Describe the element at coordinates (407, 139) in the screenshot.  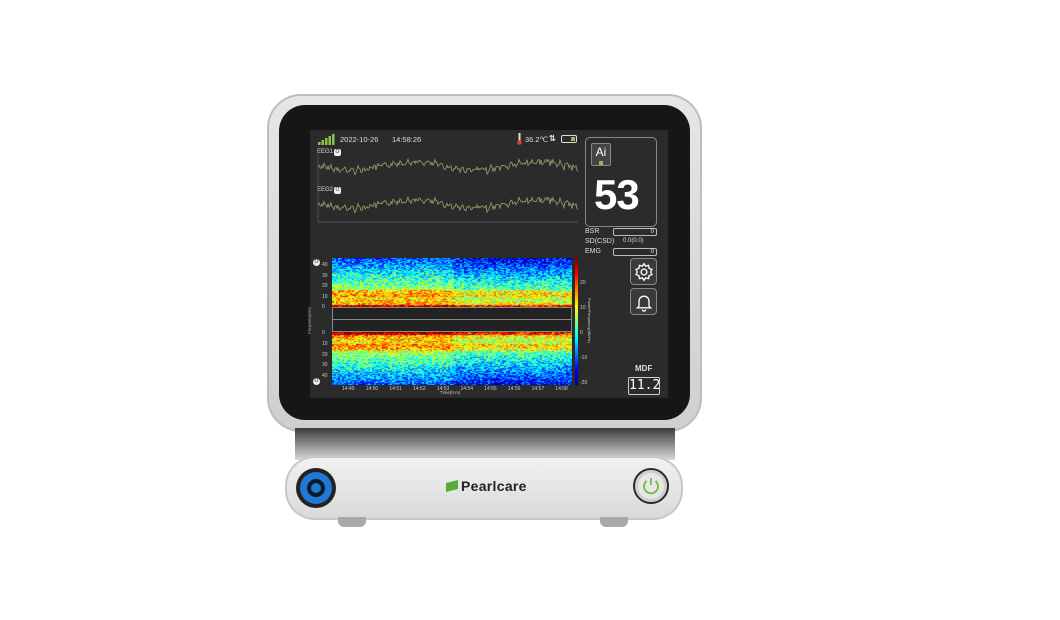
I see `time: 14:58:26` at that location.